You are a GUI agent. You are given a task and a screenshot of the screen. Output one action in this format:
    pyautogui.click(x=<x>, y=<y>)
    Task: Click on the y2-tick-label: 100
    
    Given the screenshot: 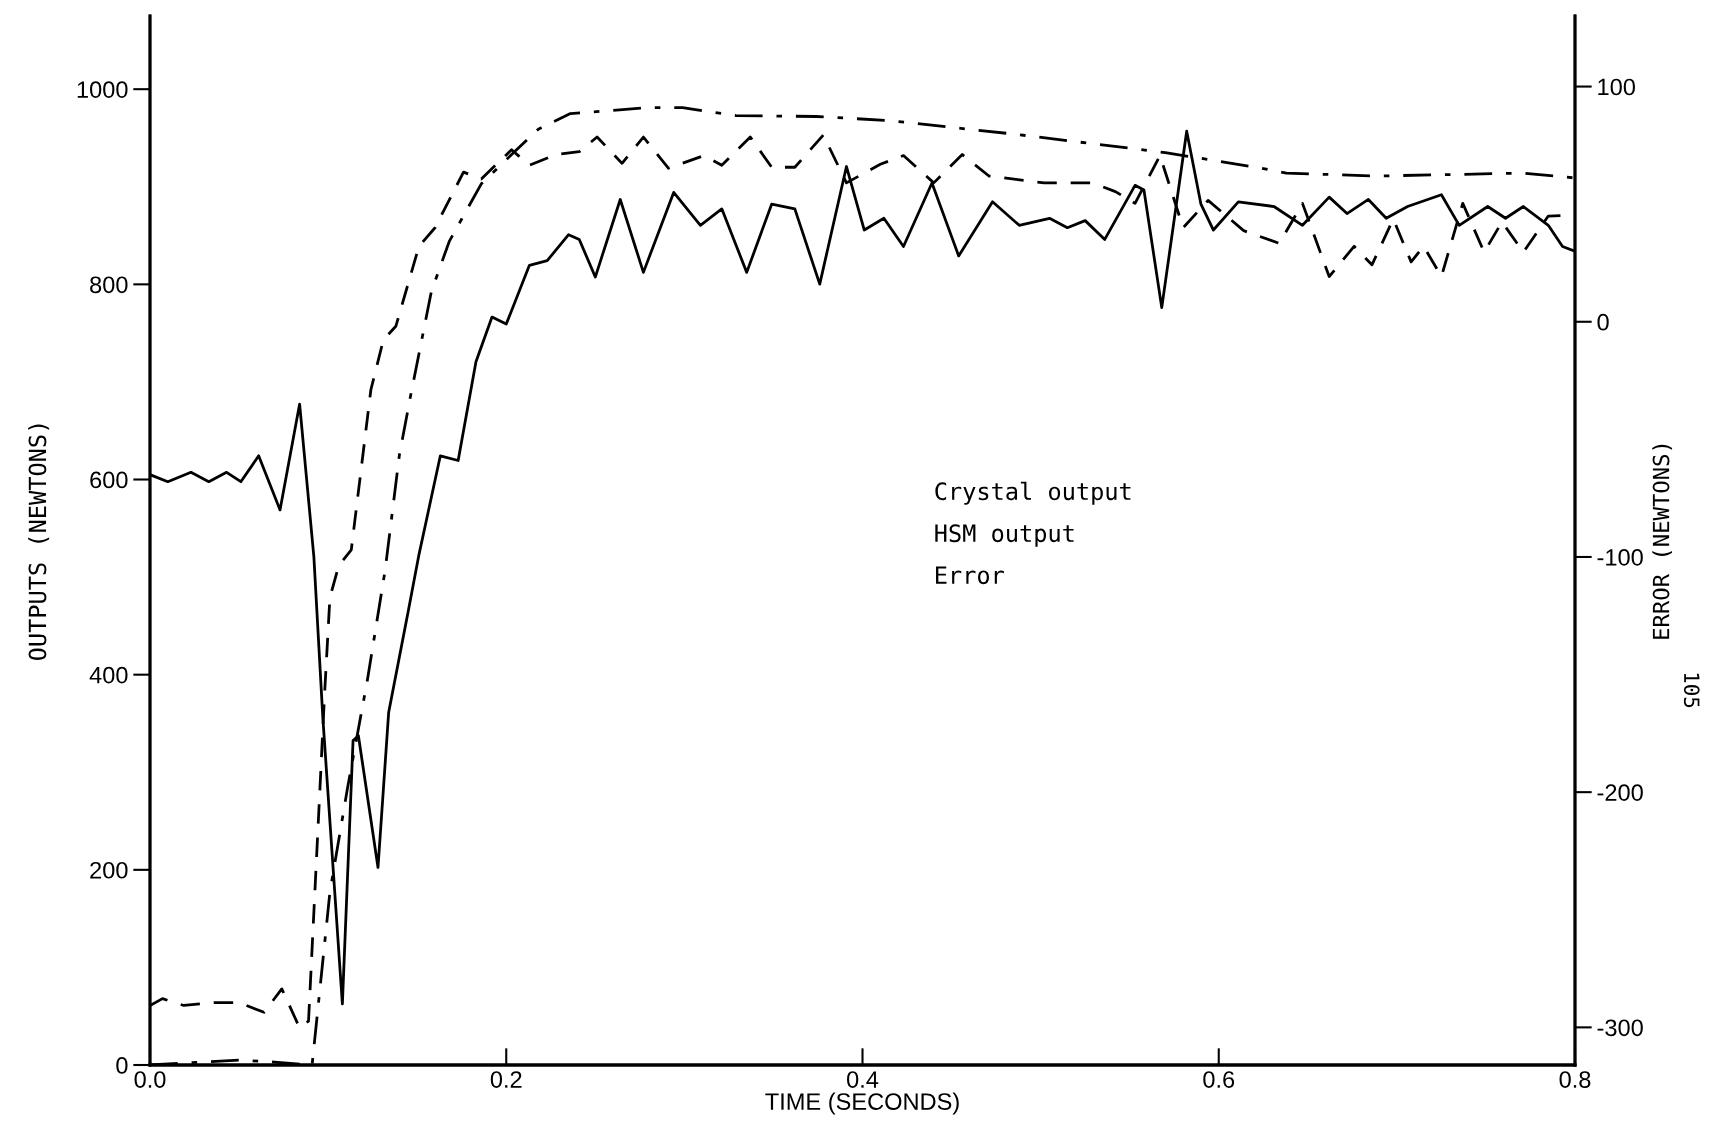 What is the action you would take?
    pyautogui.click(x=1616, y=87)
    